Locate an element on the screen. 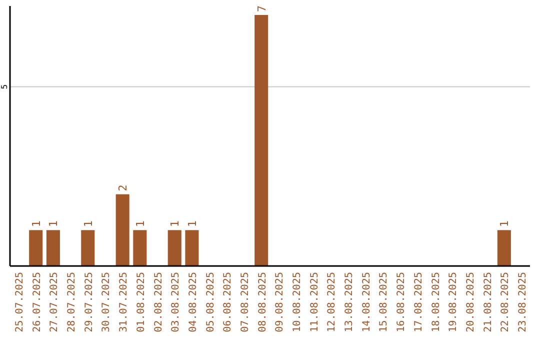 This screenshot has width=540, height=340. x-tick-label: 10.08.2025 is located at coordinates (298, 302).